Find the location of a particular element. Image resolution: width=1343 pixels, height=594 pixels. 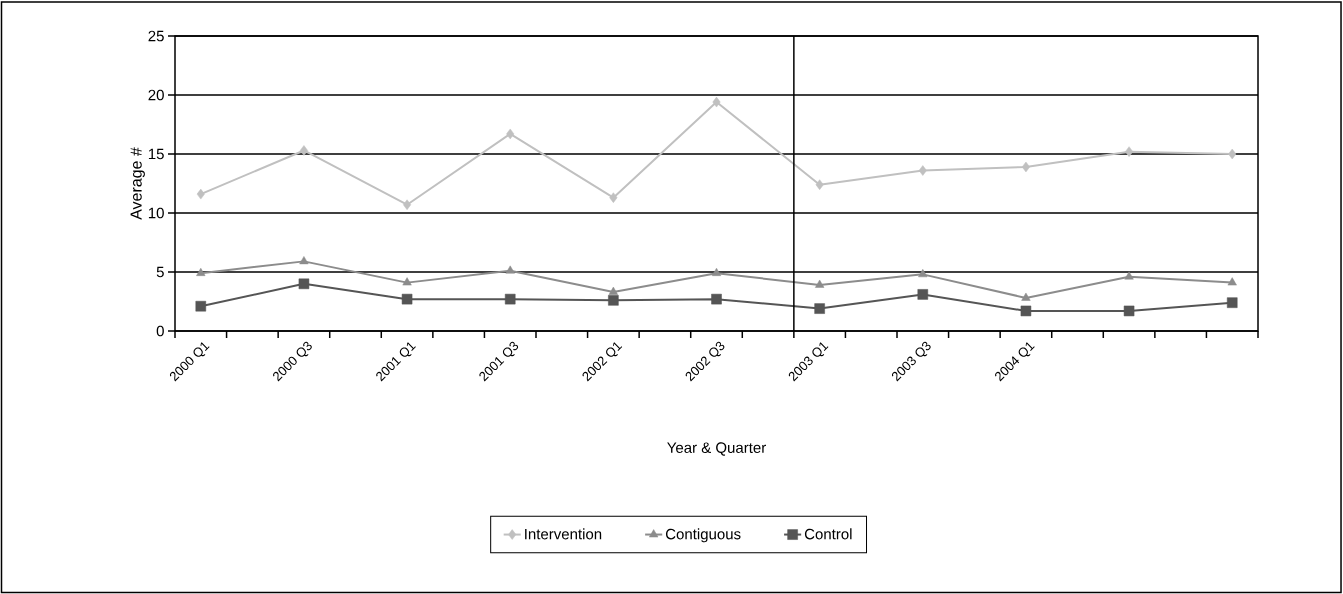

y-tick-label: 15 is located at coordinates (156, 154).